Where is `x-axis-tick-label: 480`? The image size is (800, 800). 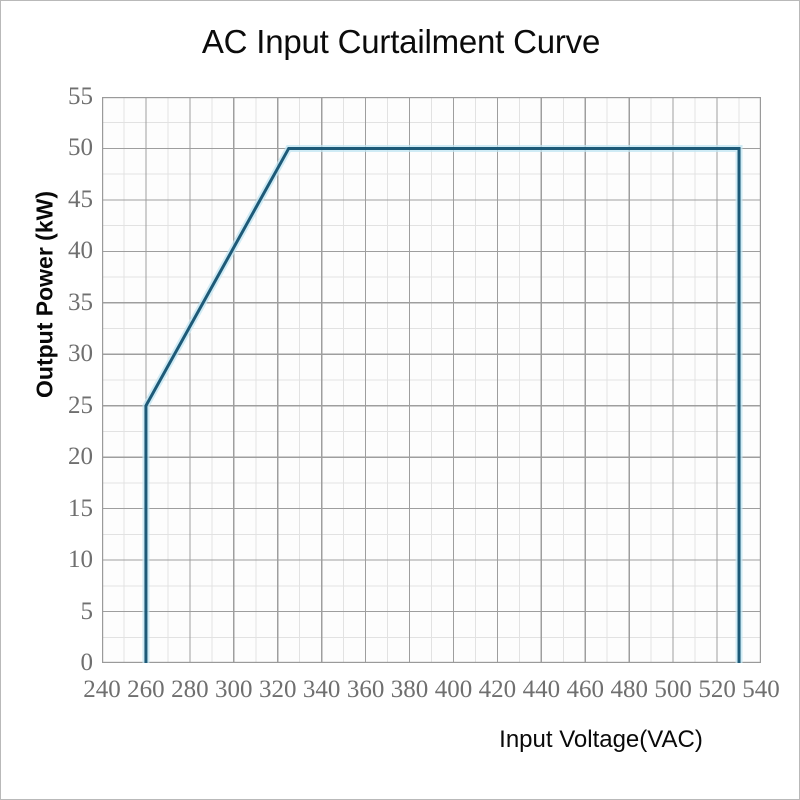
x-axis-tick-label: 480 is located at coordinates (629, 689).